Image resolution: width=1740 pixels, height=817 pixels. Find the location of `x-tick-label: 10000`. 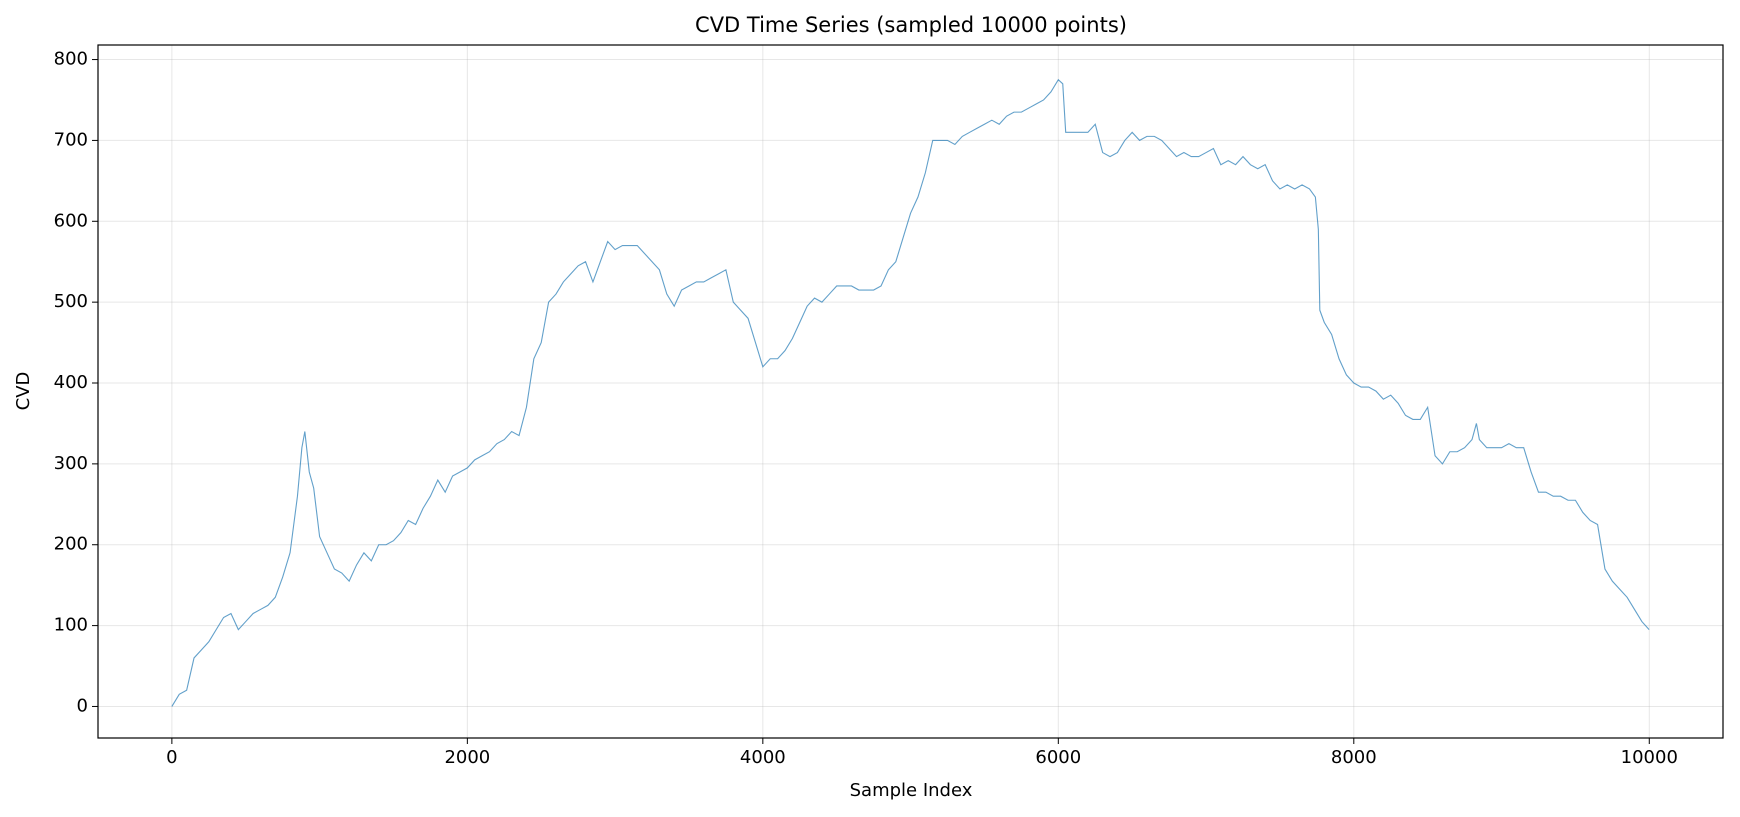

x-tick-label: 10000 is located at coordinates (1649, 757).